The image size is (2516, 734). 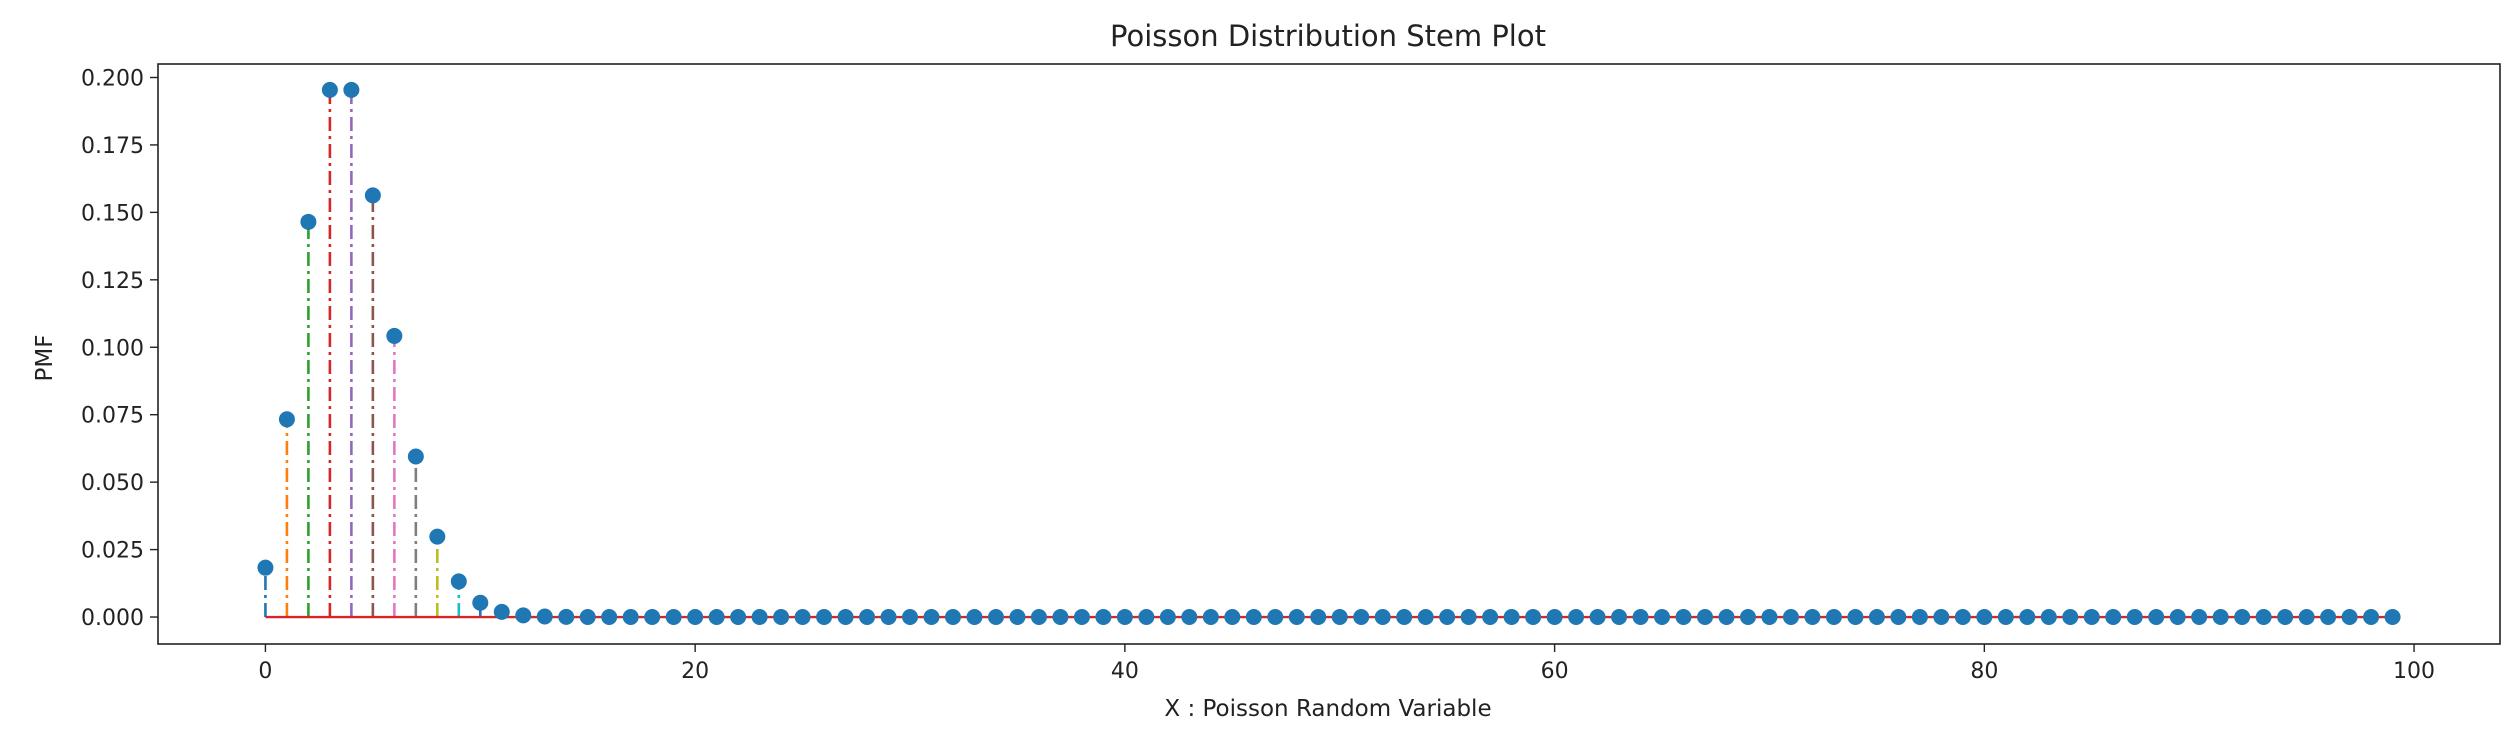 I want to click on x-axis-label: X : Poisson Random Variable, so click(x=1327, y=709).